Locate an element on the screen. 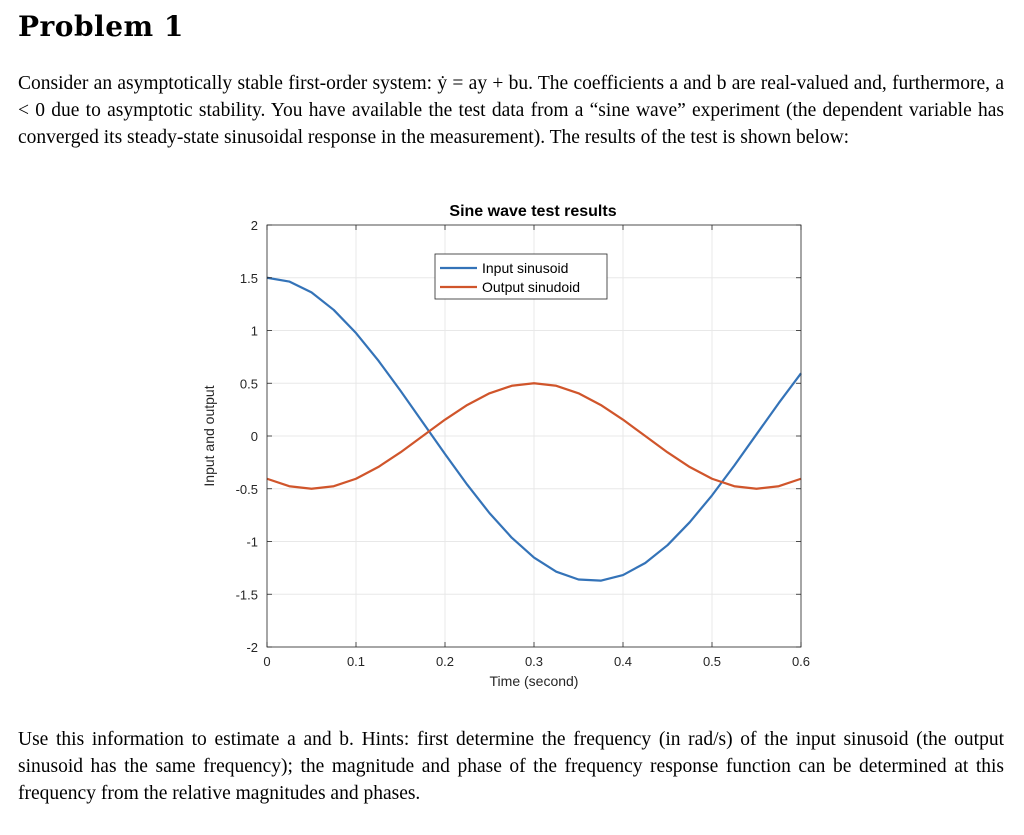 This screenshot has width=1024, height=835. y-tick-label: 0.5 is located at coordinates (249, 383).